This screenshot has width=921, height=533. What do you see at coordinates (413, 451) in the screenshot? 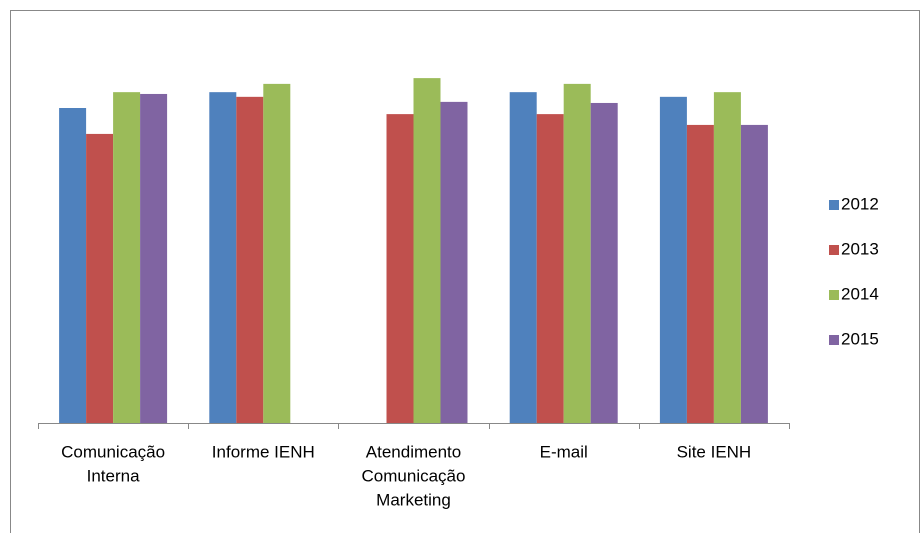
I see `x-tick-label: Atendimento` at bounding box center [413, 451].